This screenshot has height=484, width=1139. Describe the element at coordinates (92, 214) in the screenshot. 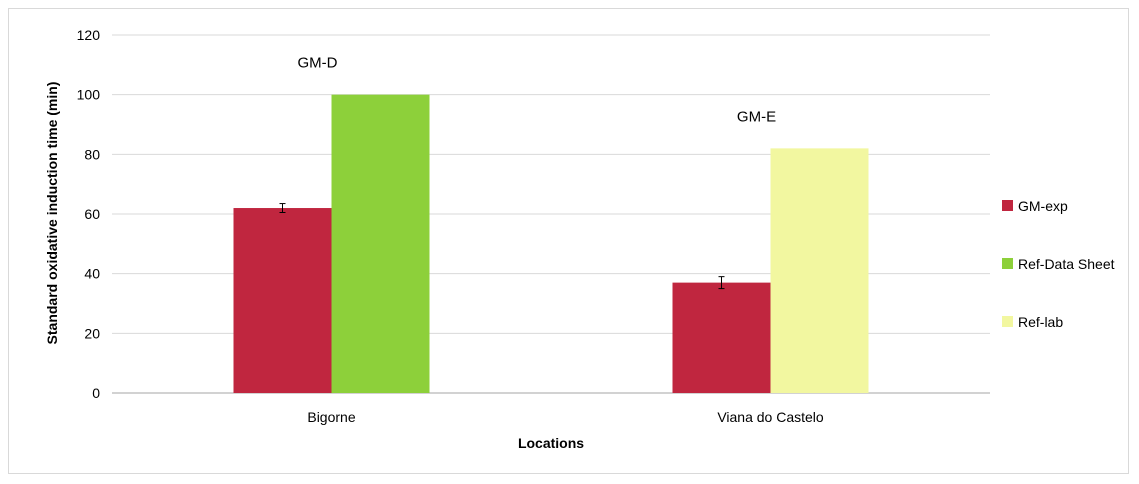

I see `y-tick-60: 60` at that location.